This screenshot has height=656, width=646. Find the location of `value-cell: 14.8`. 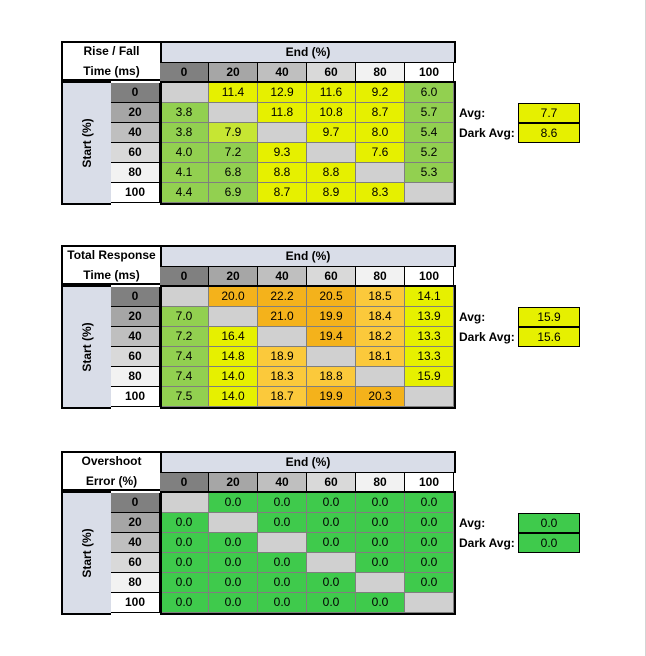

value-cell: 14.8 is located at coordinates (233, 357).